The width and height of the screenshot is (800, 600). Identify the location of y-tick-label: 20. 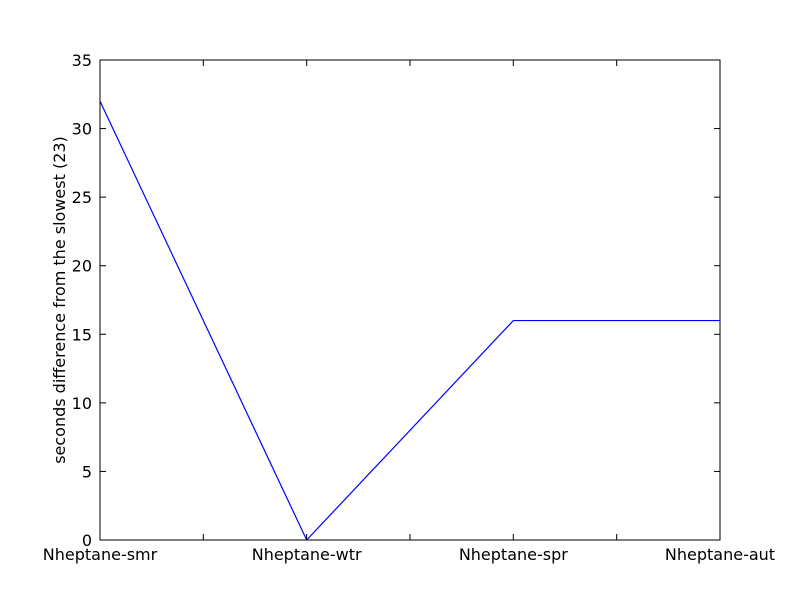
(82, 266).